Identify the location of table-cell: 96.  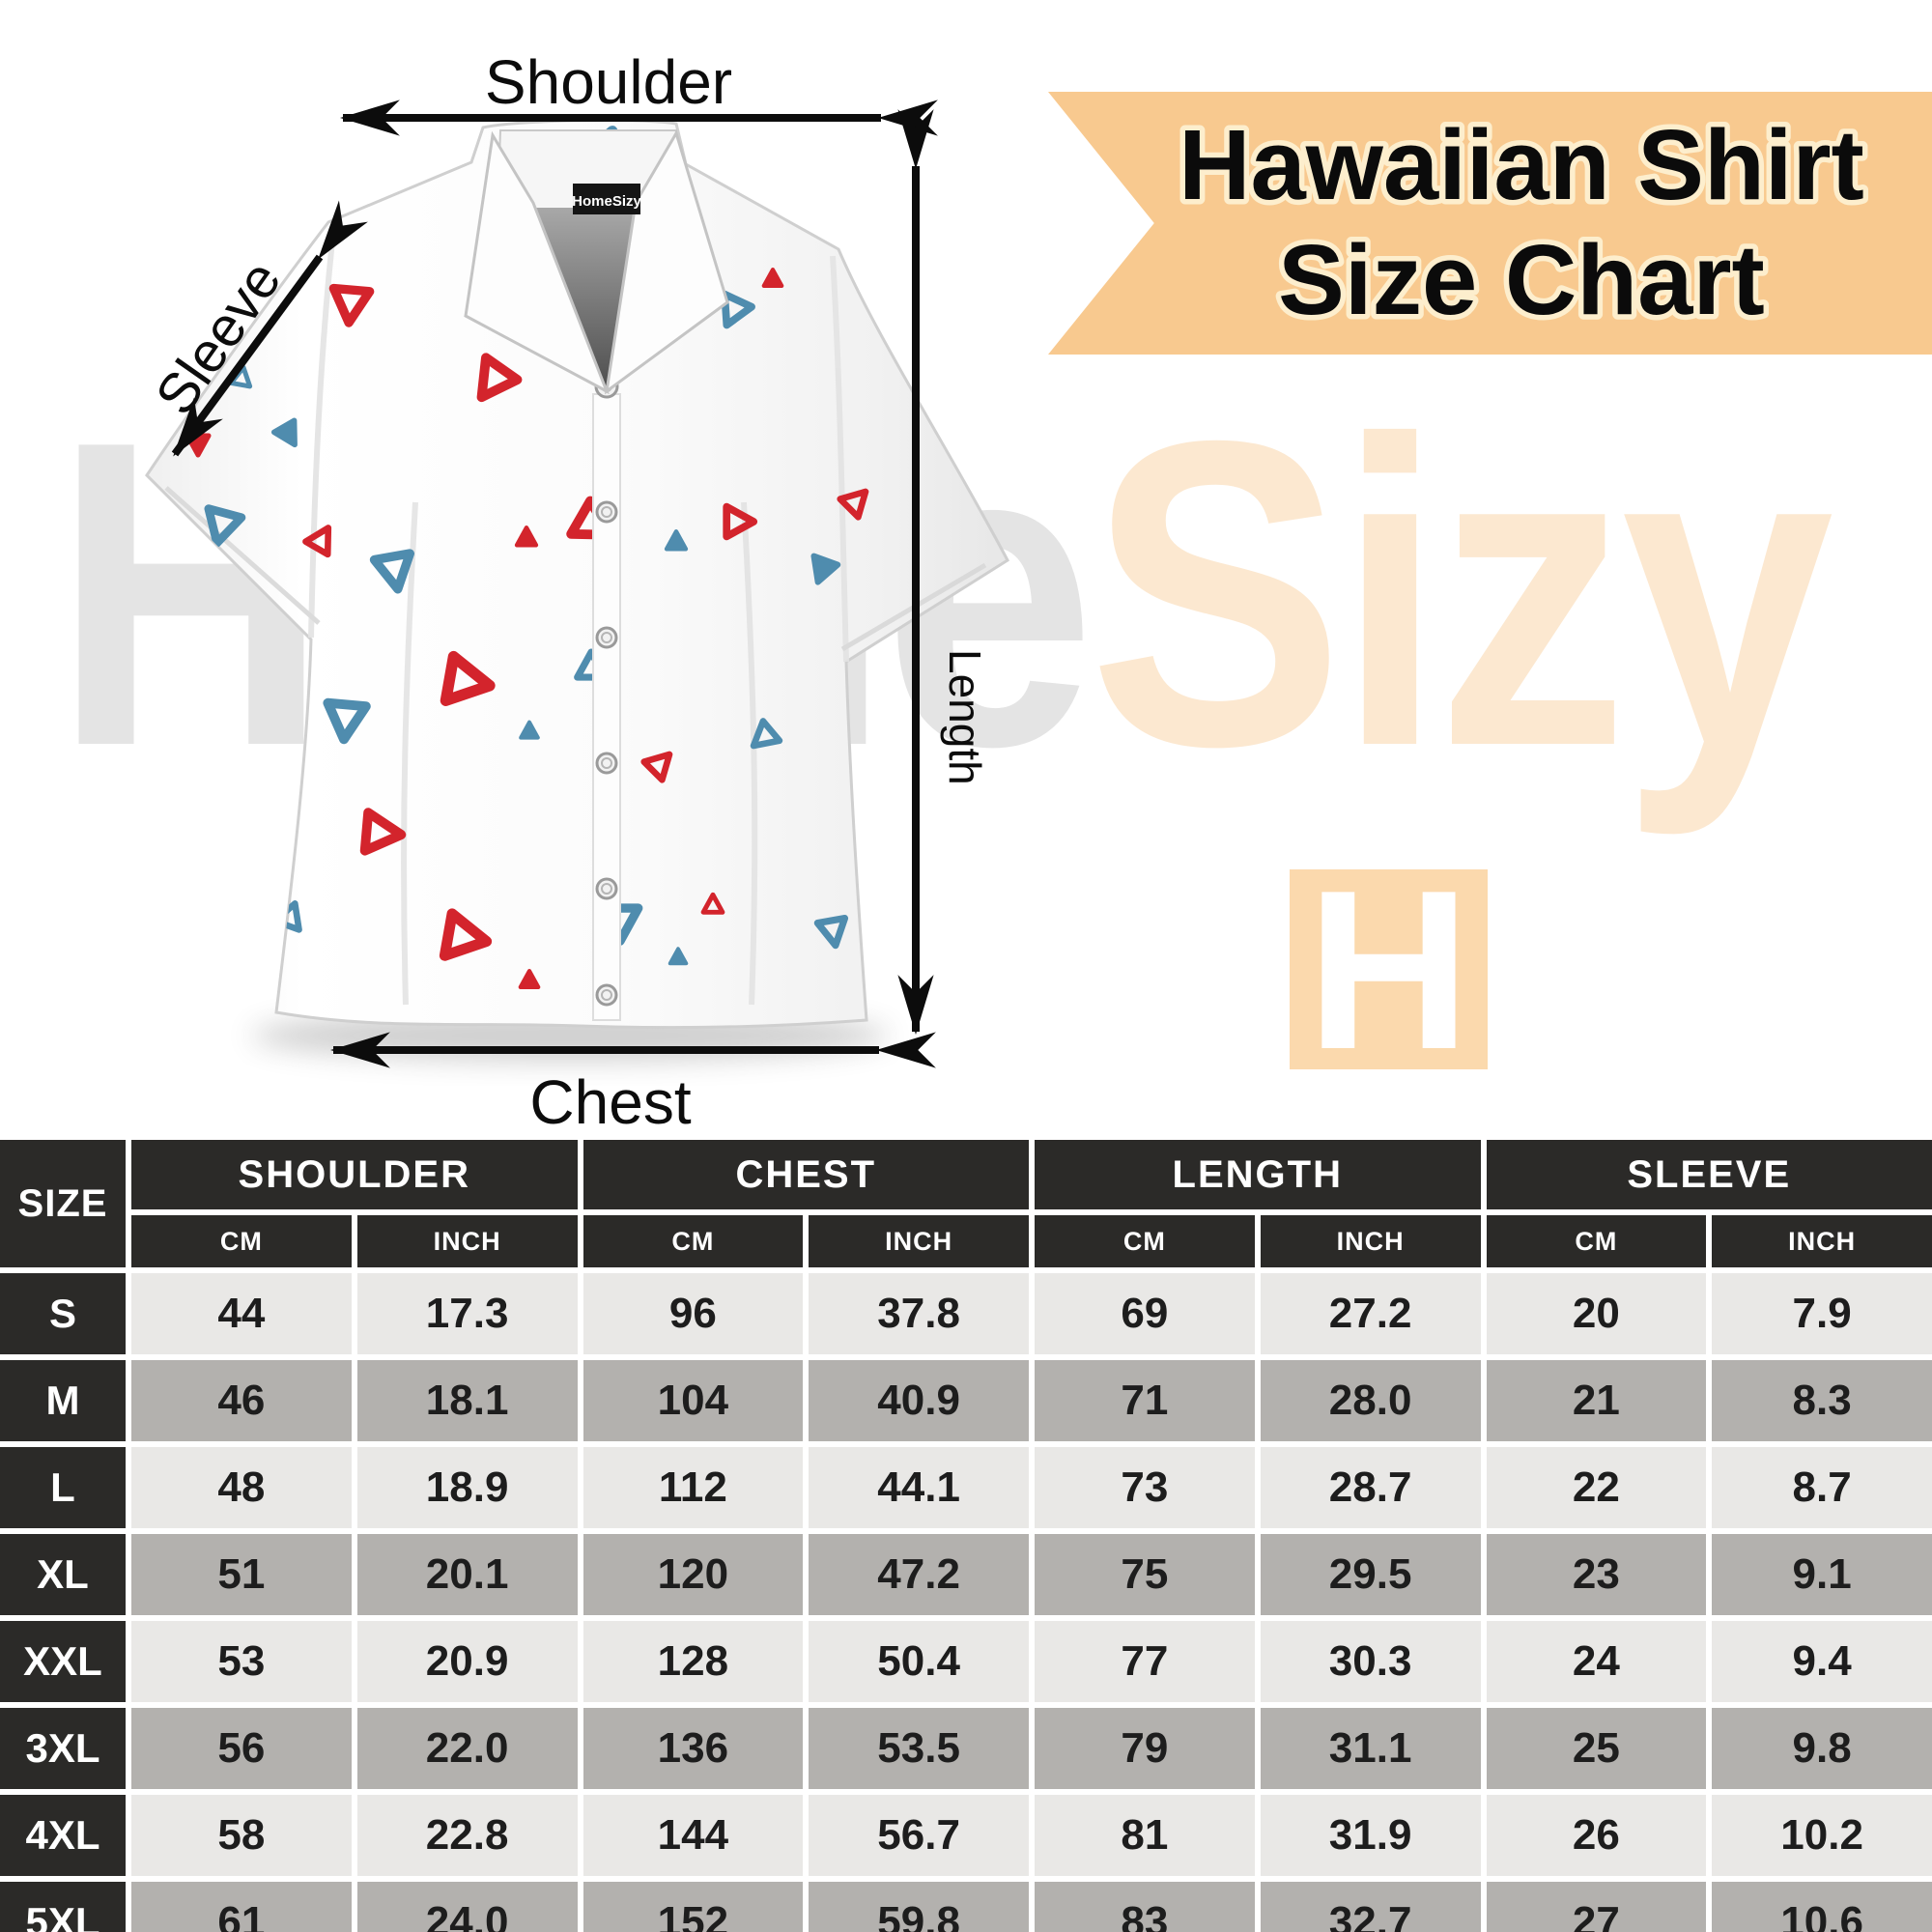
(693, 1313).